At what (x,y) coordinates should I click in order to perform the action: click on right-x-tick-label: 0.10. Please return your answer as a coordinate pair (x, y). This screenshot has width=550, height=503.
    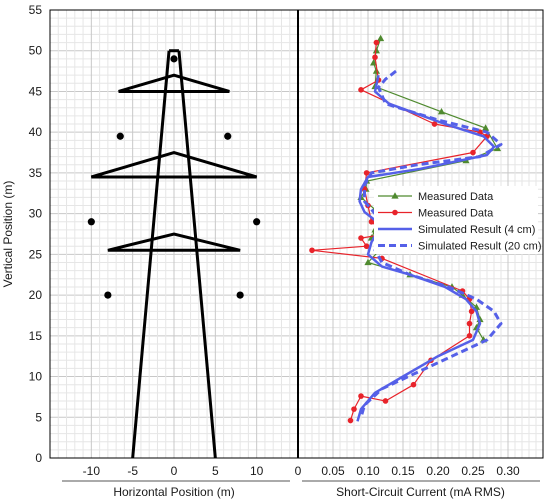
    Looking at the image, I should click on (368, 471).